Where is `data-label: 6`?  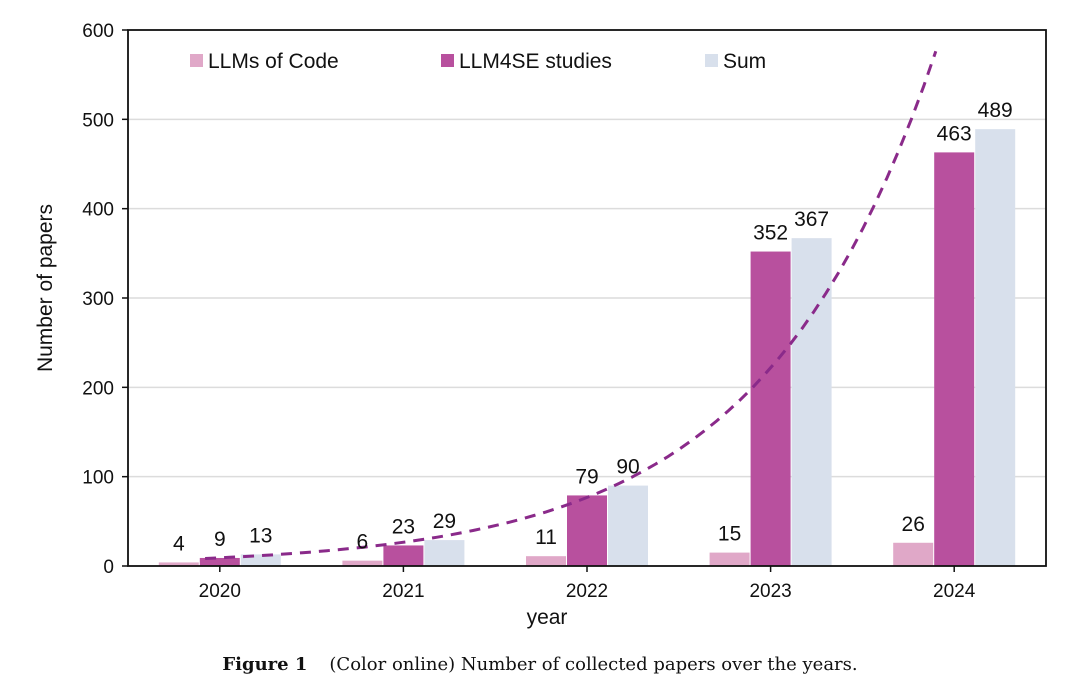
data-label: 6 is located at coordinates (363, 542).